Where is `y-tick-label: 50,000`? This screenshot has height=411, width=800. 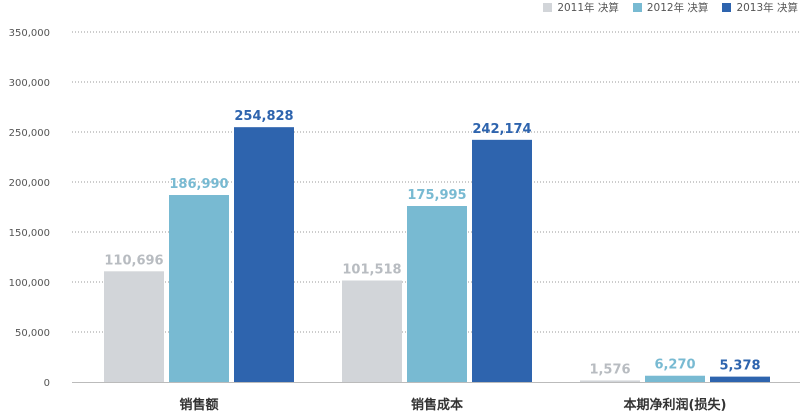 y-tick-label: 50,000 is located at coordinates (32, 333).